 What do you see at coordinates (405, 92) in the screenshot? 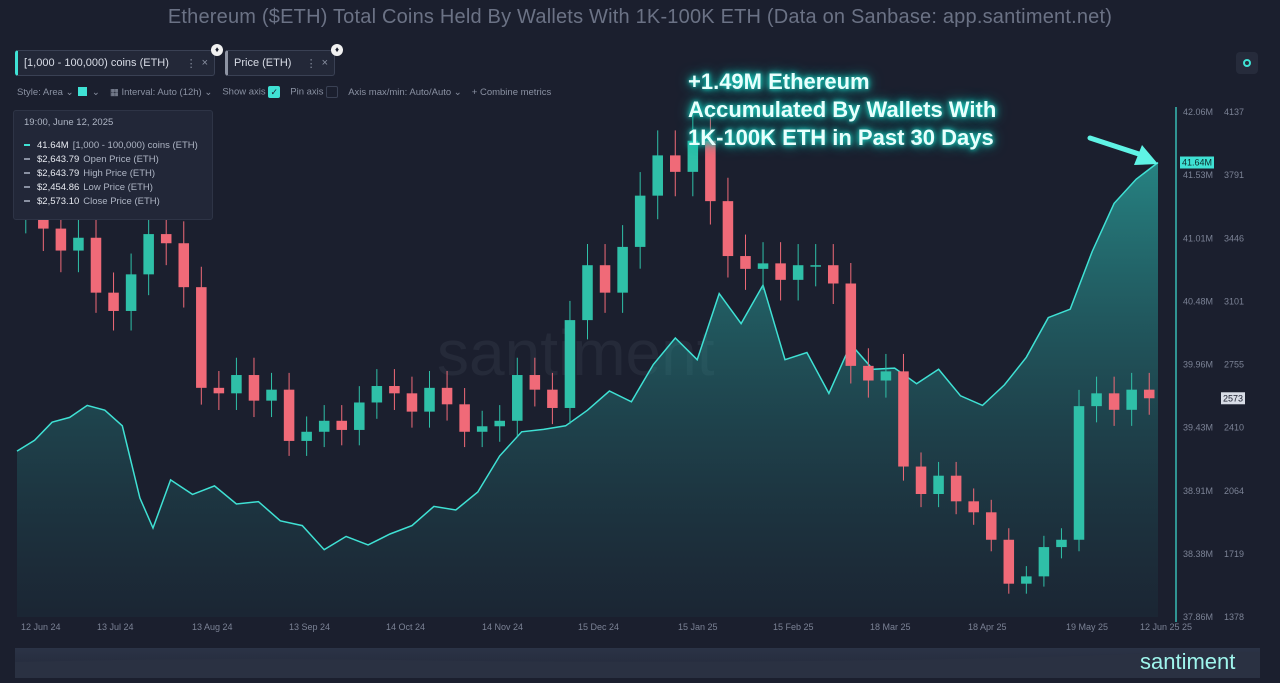
I see `axis-maxmin-selector: Axis max/min: Auto/Auto ⌄` at bounding box center [405, 92].